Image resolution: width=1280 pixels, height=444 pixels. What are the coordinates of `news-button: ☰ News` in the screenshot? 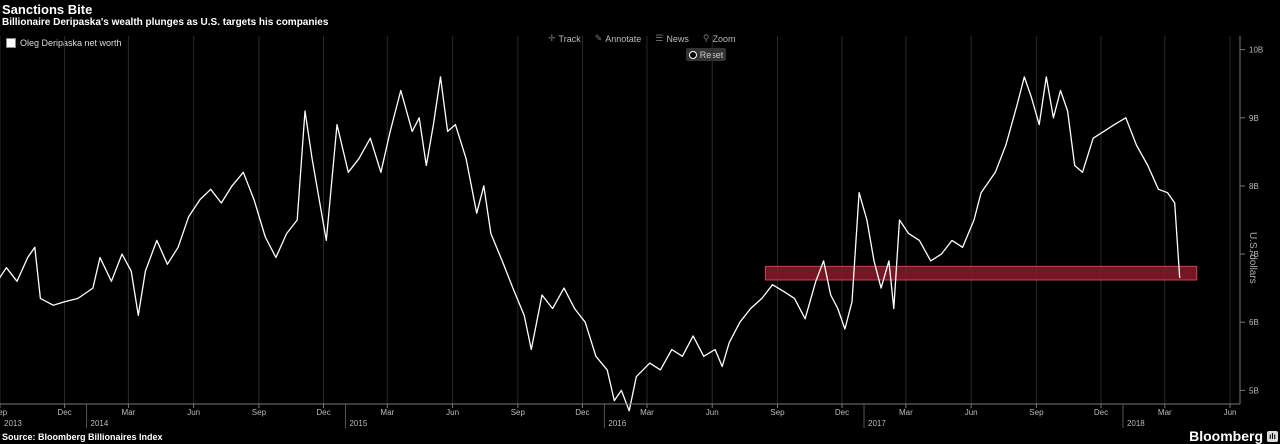 It's located at (672, 38).